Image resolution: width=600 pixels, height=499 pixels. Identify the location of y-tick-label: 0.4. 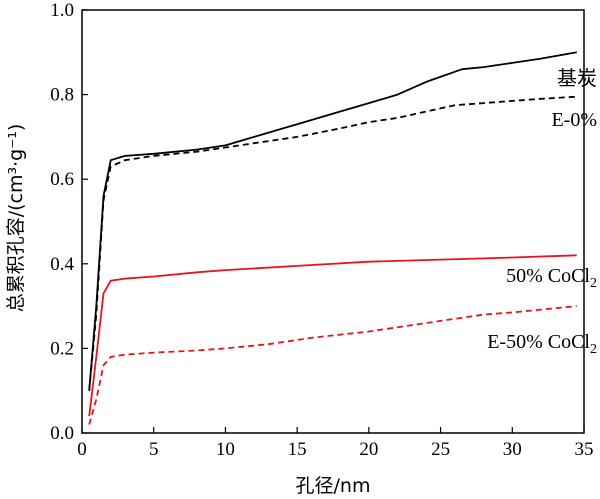
(62, 264).